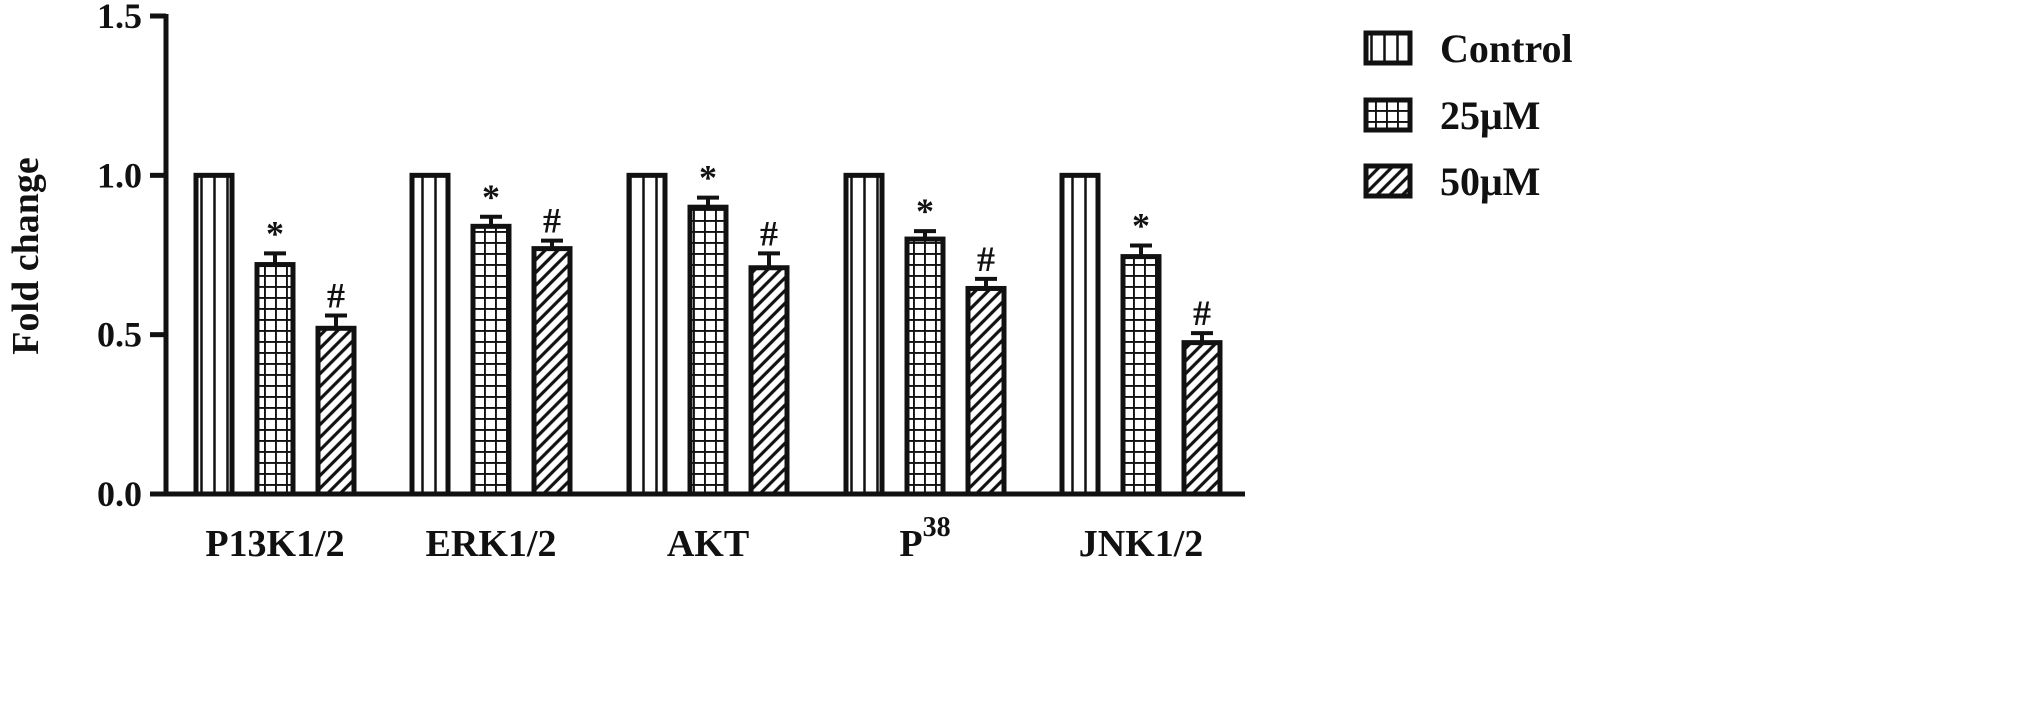 The image size is (2042, 724). What do you see at coordinates (910, 544) in the screenshot?
I see `category-label-text: P` at bounding box center [910, 544].